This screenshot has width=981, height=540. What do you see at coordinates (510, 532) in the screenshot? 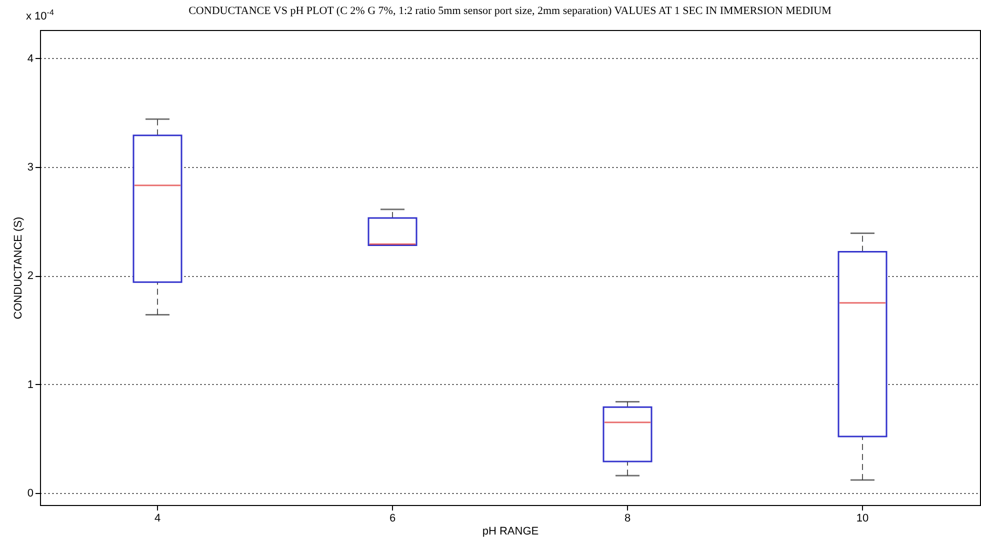
I see `x-axis-title: pH RANGE` at bounding box center [510, 532].